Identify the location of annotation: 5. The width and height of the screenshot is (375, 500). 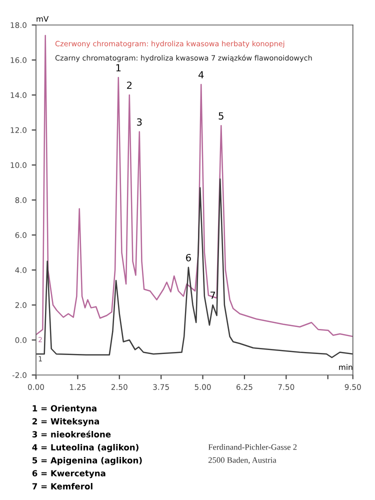
(221, 116).